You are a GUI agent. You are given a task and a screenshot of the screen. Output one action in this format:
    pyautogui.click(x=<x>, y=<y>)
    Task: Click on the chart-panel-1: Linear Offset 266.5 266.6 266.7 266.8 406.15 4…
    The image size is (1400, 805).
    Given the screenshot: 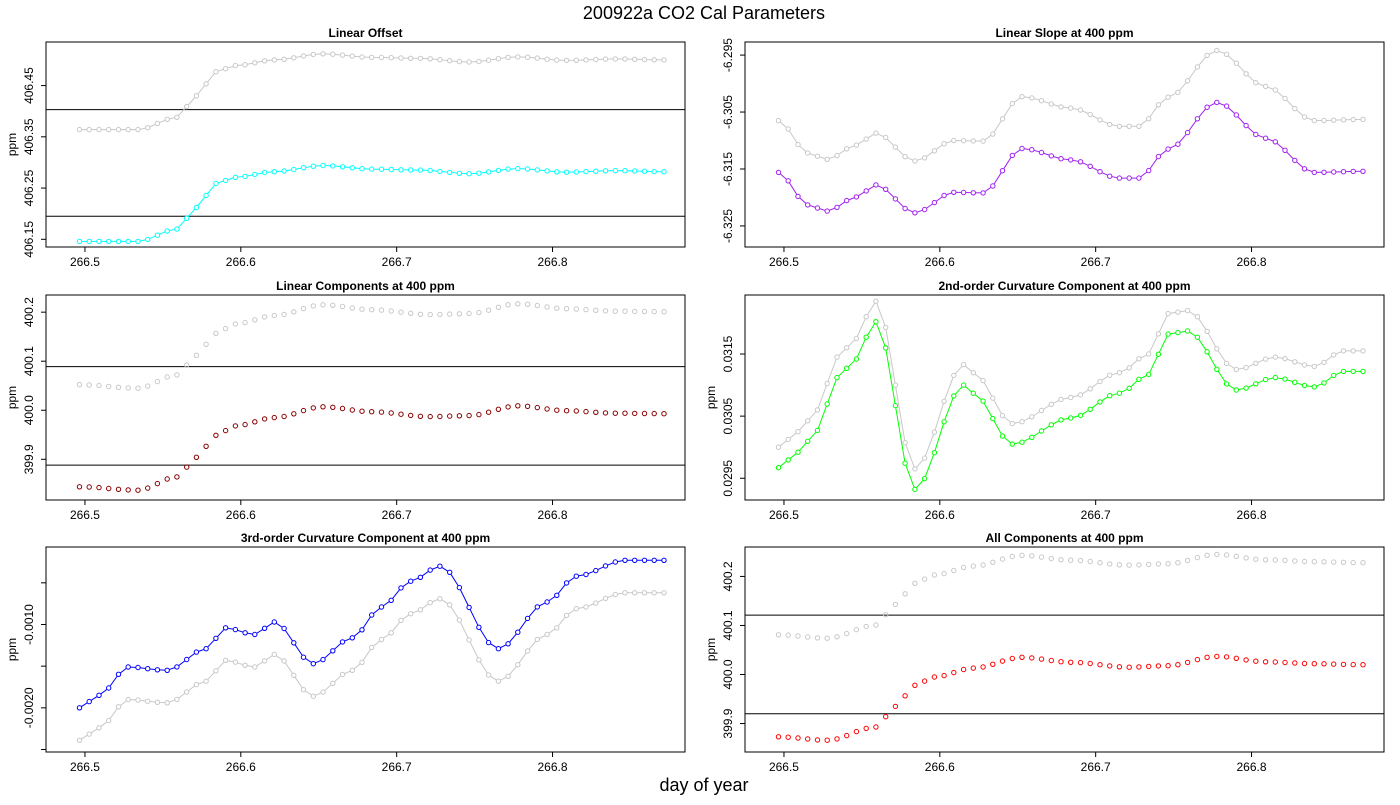 What is the action you would take?
    pyautogui.click(x=345, y=147)
    